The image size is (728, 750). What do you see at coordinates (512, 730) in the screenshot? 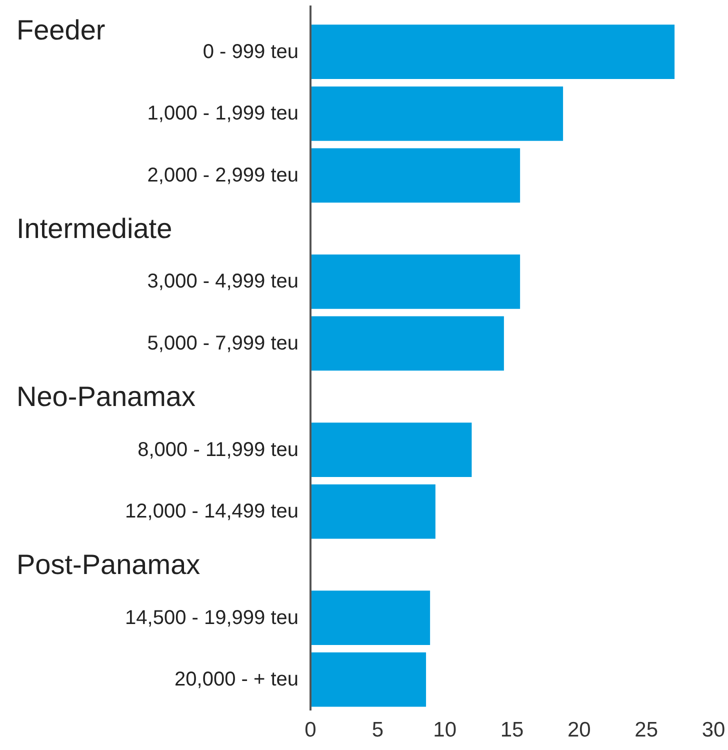
I see `x-tick-label: 15` at bounding box center [512, 730].